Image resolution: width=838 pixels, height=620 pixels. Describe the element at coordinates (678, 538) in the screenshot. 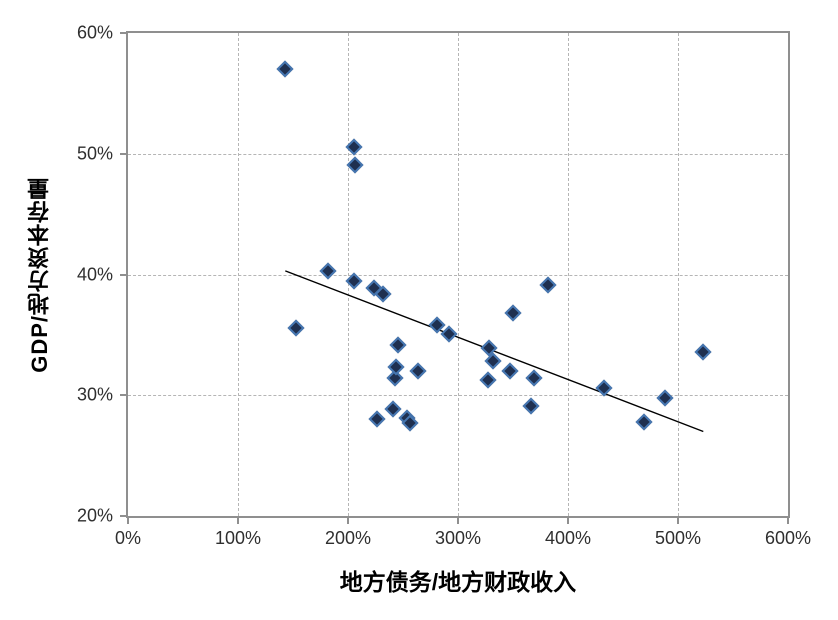

I see `x-tick-label: 500%` at that location.